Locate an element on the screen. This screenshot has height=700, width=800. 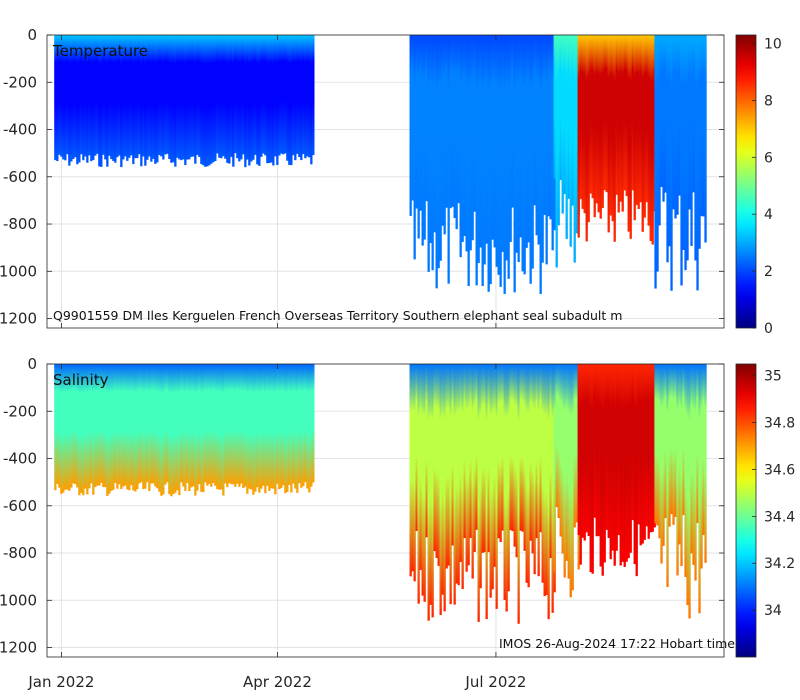
panel-title: Salinity is located at coordinates (81, 380).